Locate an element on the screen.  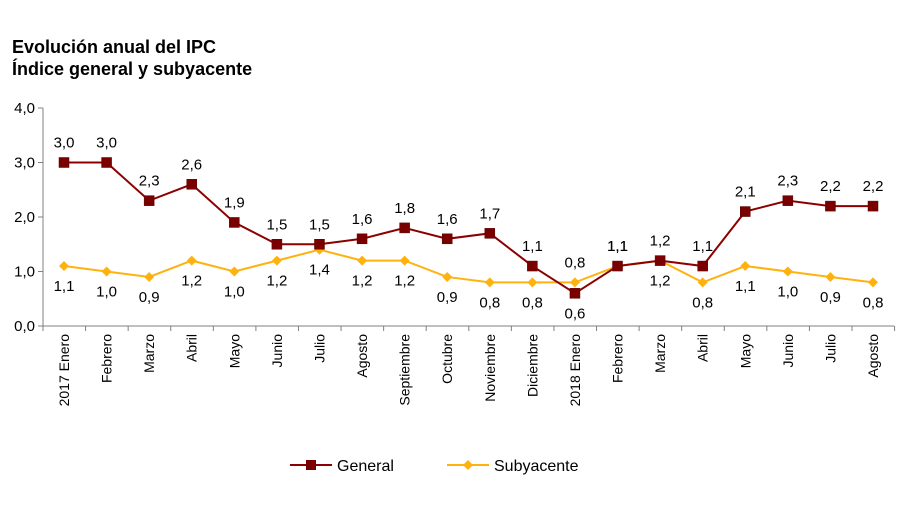
y-tick-label: 0,0 is located at coordinates (24, 326).